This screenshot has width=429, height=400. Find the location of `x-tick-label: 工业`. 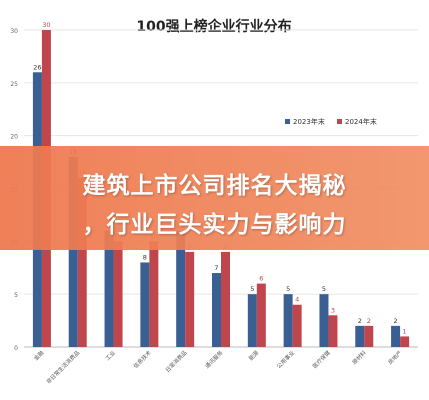

x-tick-label: 工业 is located at coordinates (111, 355).